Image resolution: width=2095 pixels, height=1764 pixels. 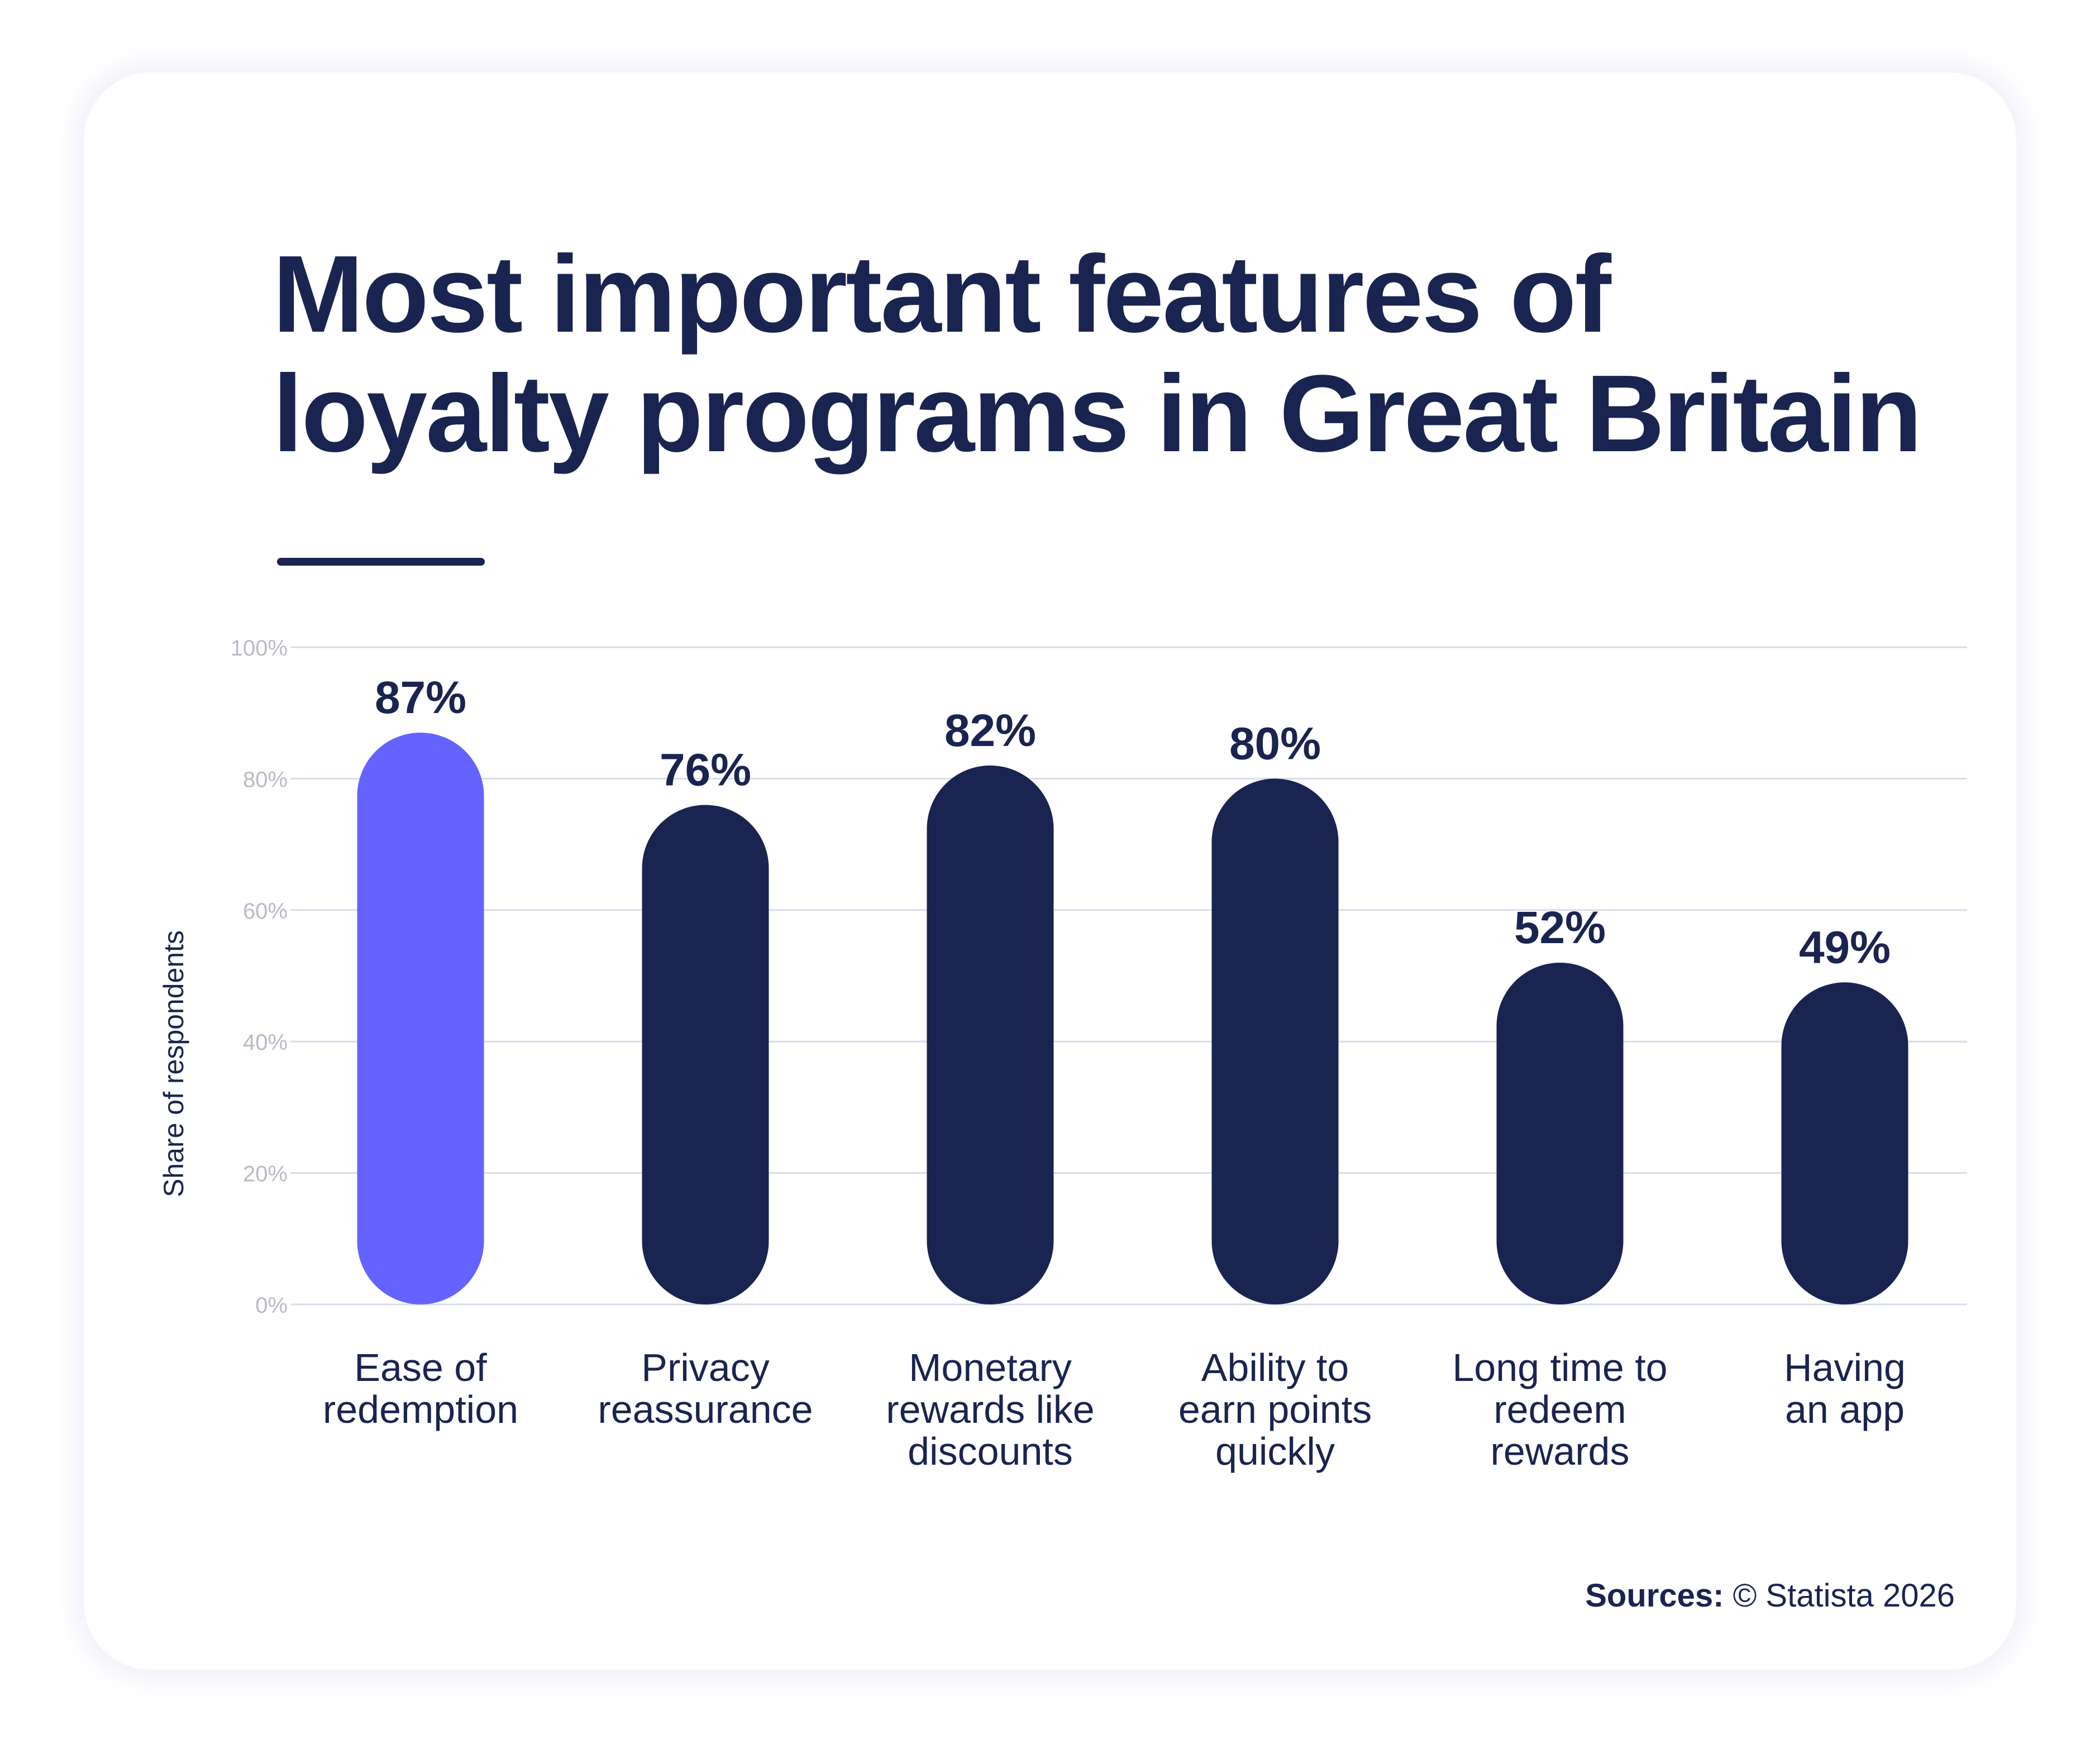 I want to click on y-tick-label: 0%, so click(x=271, y=1305).